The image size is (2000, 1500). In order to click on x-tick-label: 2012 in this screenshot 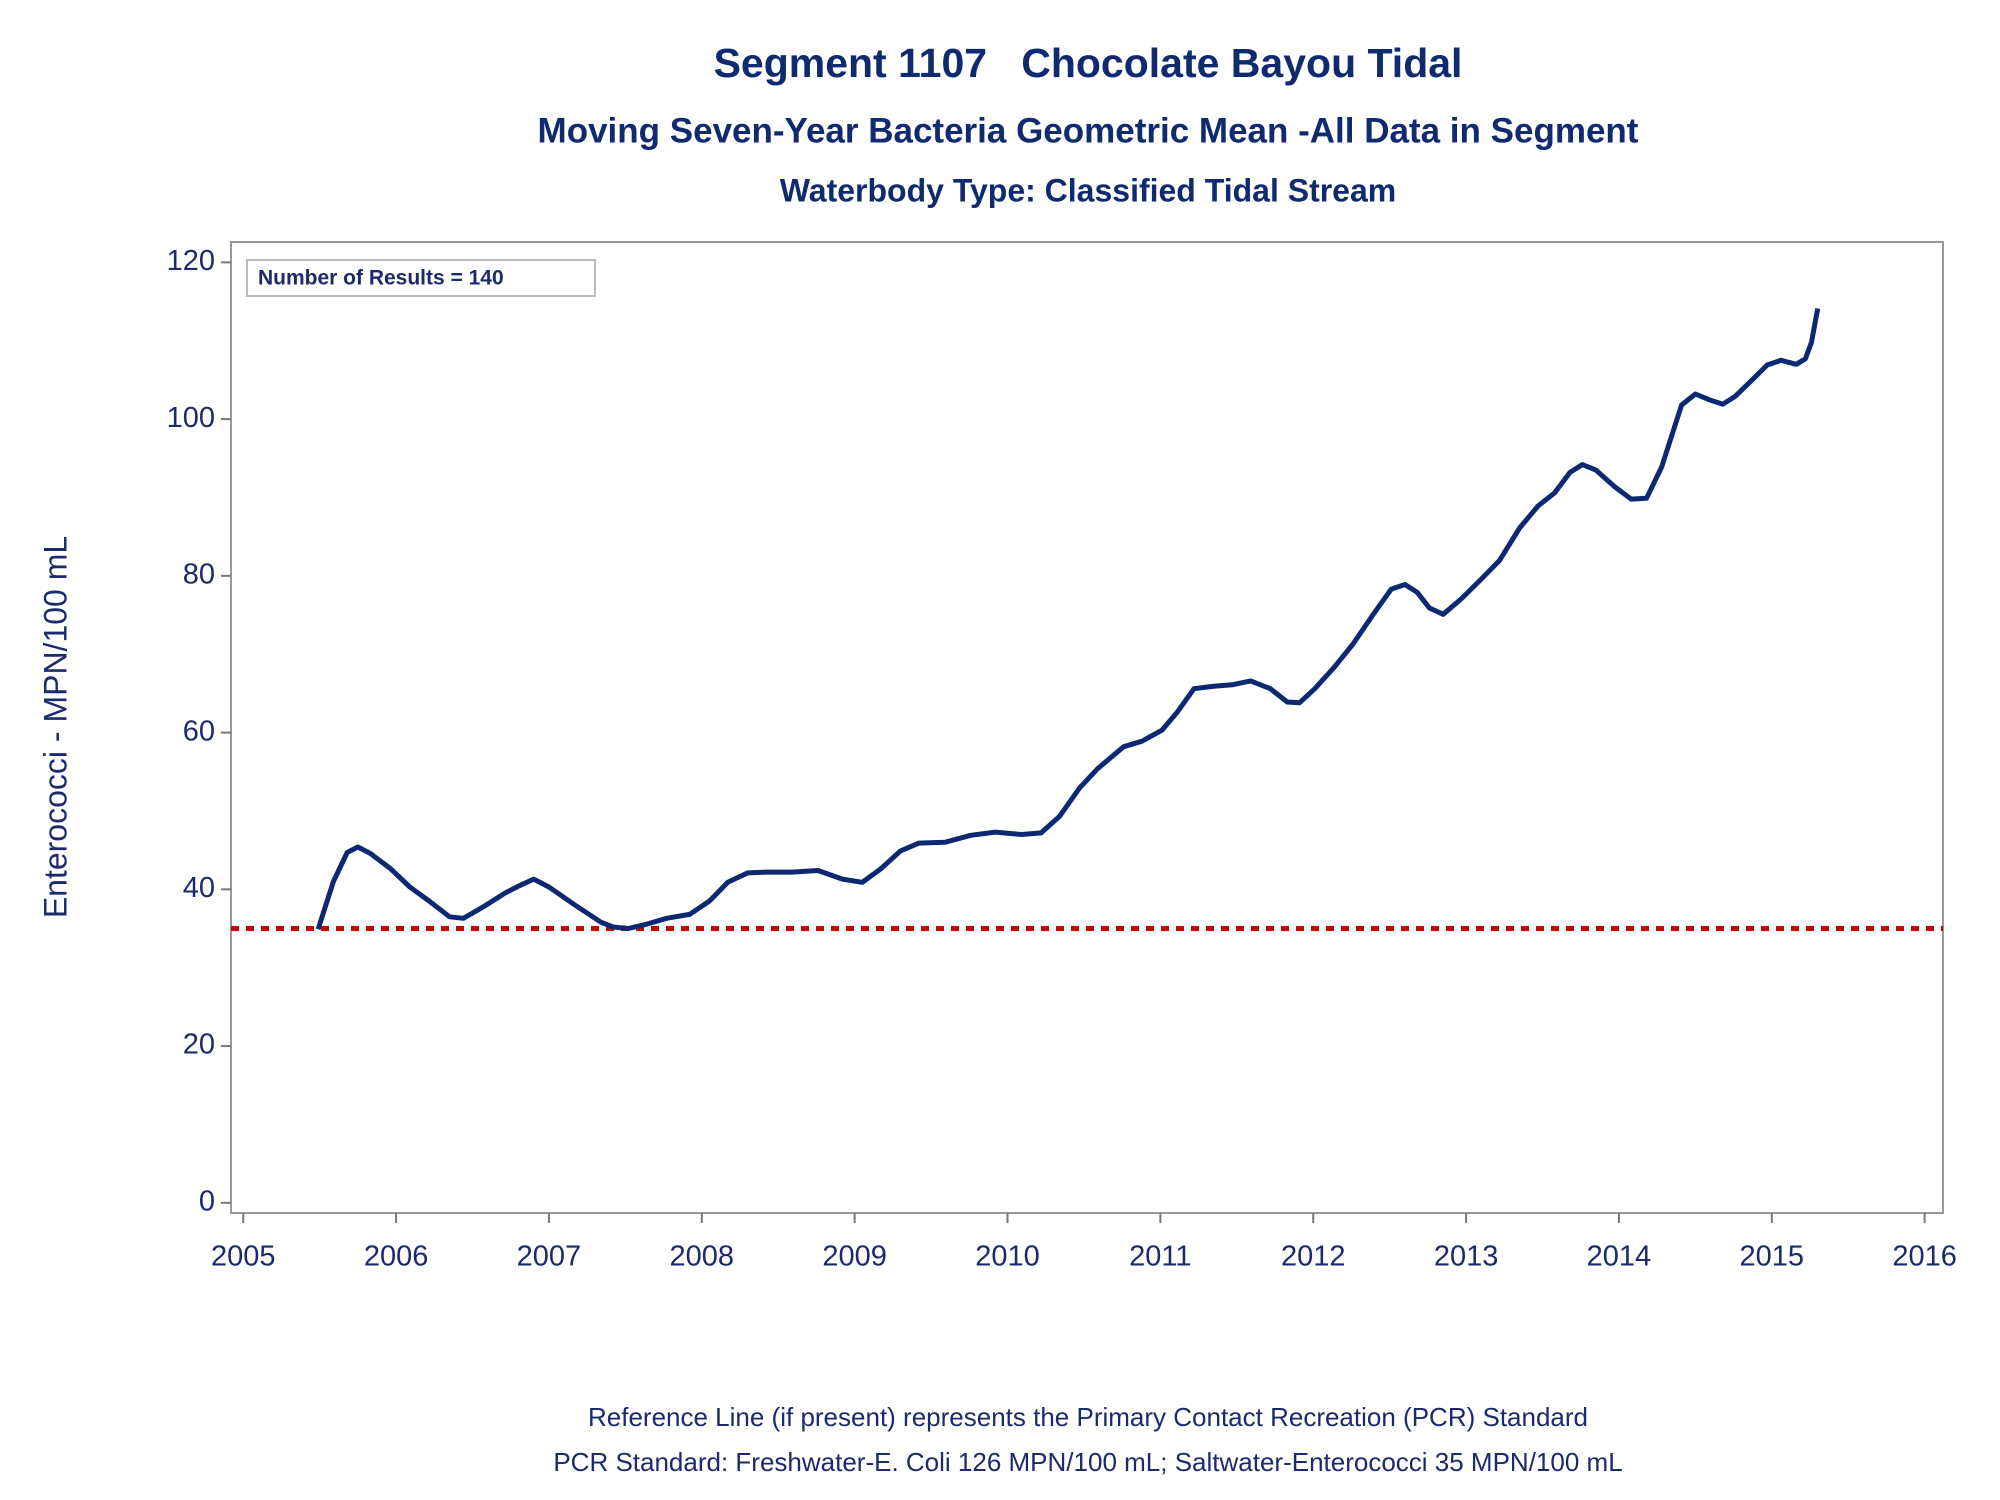, I will do `click(1313, 1257)`.